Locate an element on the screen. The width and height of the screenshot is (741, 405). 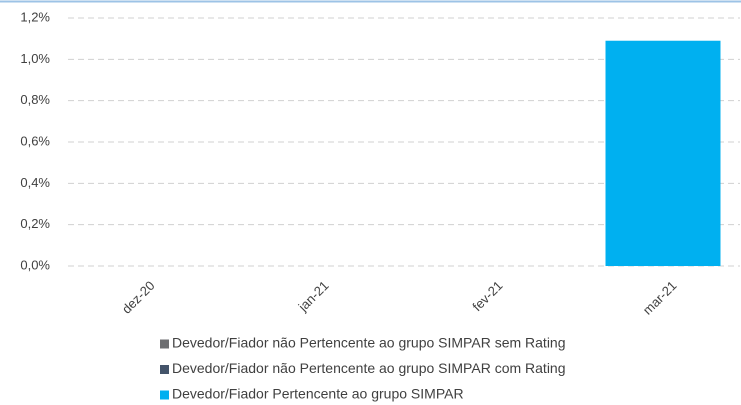
y-tick-label: 1,0% is located at coordinates (35, 58).